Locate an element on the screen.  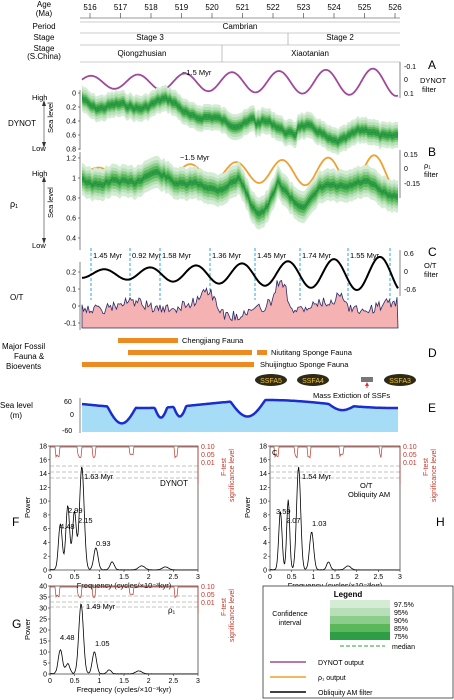
dynot-tick-label: 0.8 is located at coordinates (71, 150).